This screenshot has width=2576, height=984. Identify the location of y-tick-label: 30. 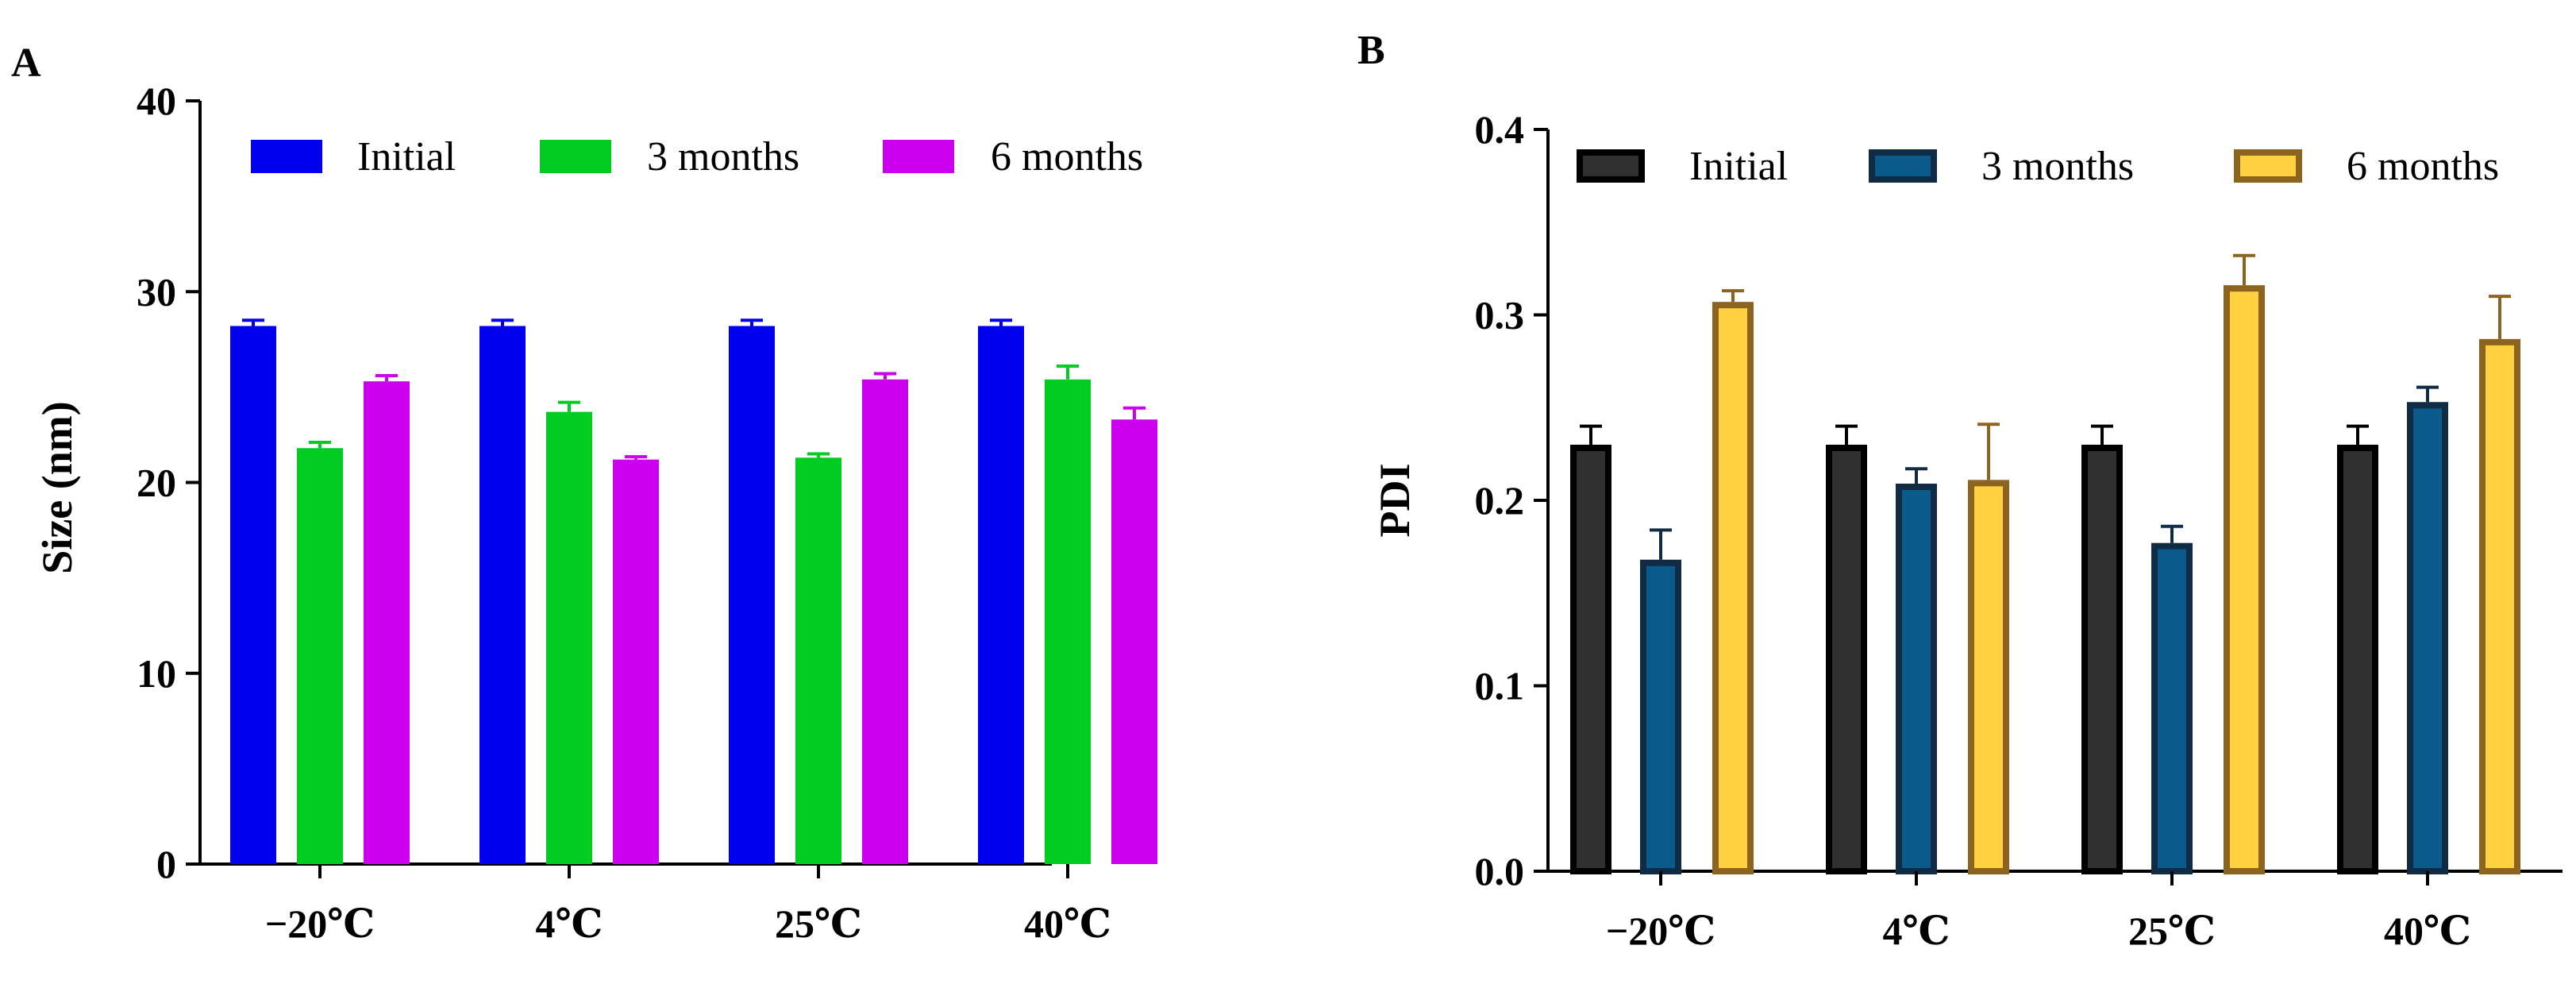
(156, 291).